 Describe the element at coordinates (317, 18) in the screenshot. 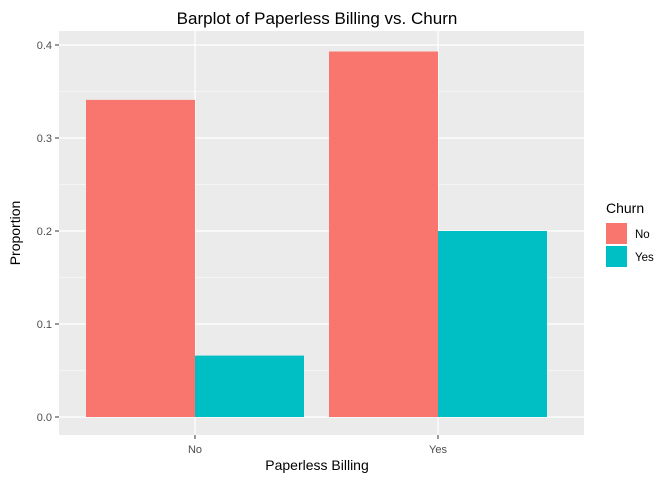

I see `chart-title: Barplot of Paperless Billing vs. Churn` at that location.